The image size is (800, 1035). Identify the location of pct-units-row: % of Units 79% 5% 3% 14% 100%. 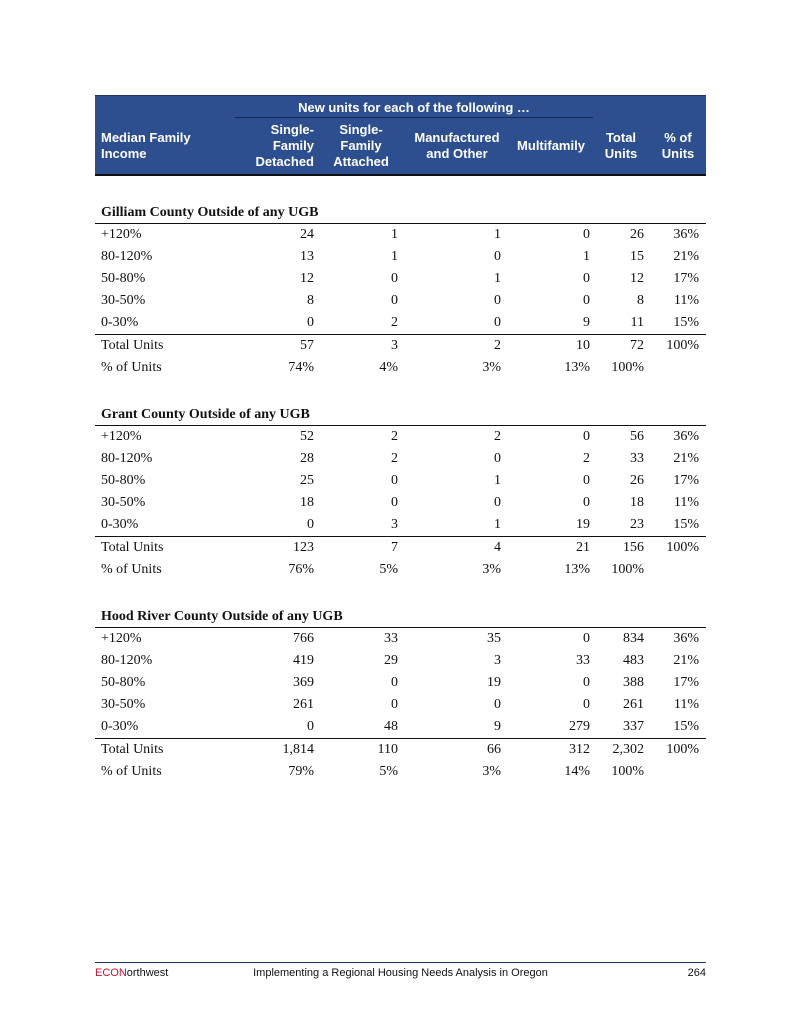
(400, 772).